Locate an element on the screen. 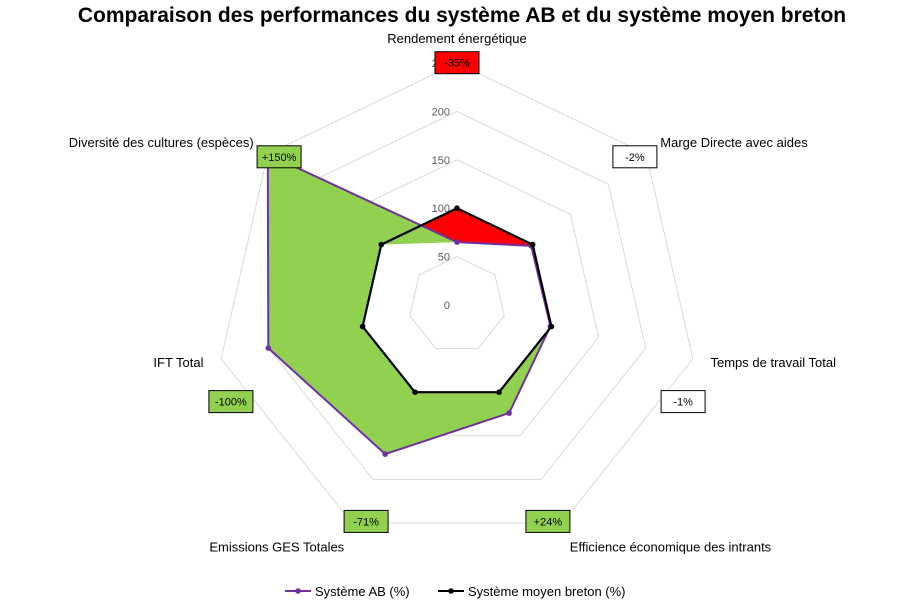  annotation-text: -1% is located at coordinates (683, 403).